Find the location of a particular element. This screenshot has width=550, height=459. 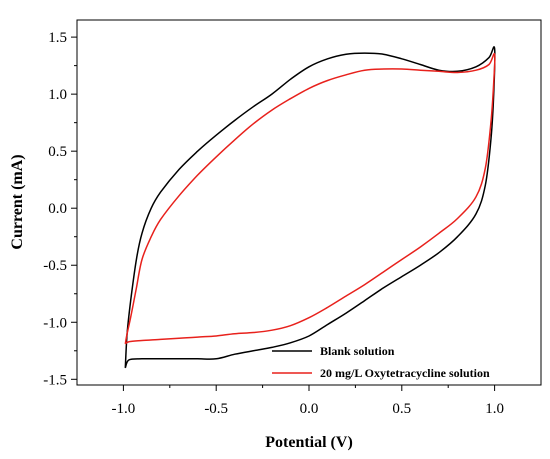

y-tick-label: -1.5 is located at coordinates (55, 380).